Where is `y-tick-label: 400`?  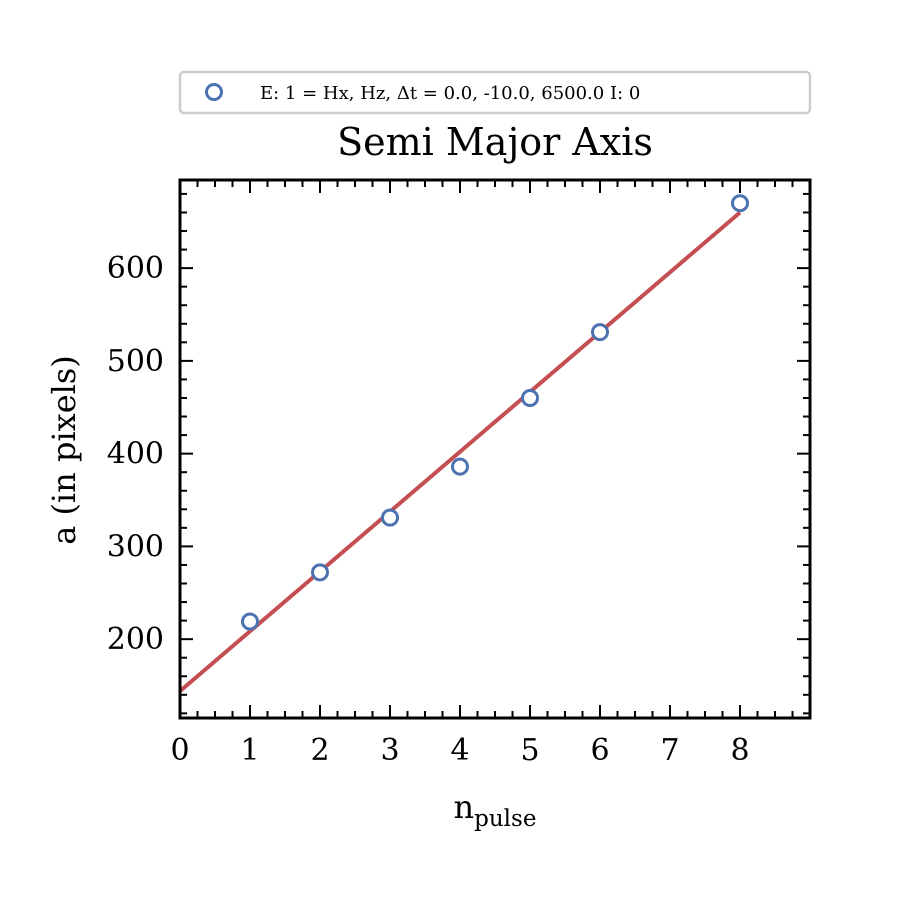 y-tick-label: 400 is located at coordinates (135, 454).